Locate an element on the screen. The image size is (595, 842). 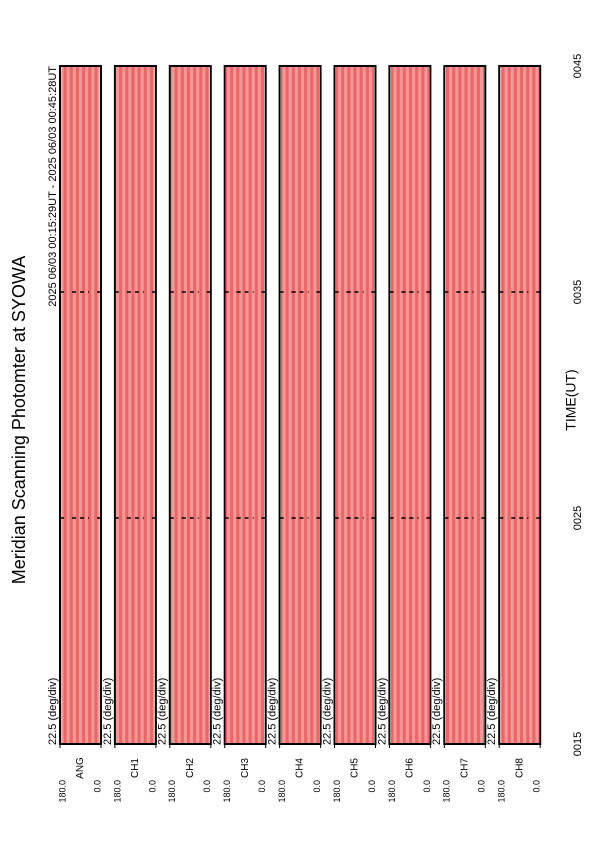
channel-name: ANG is located at coordinates (80, 768).